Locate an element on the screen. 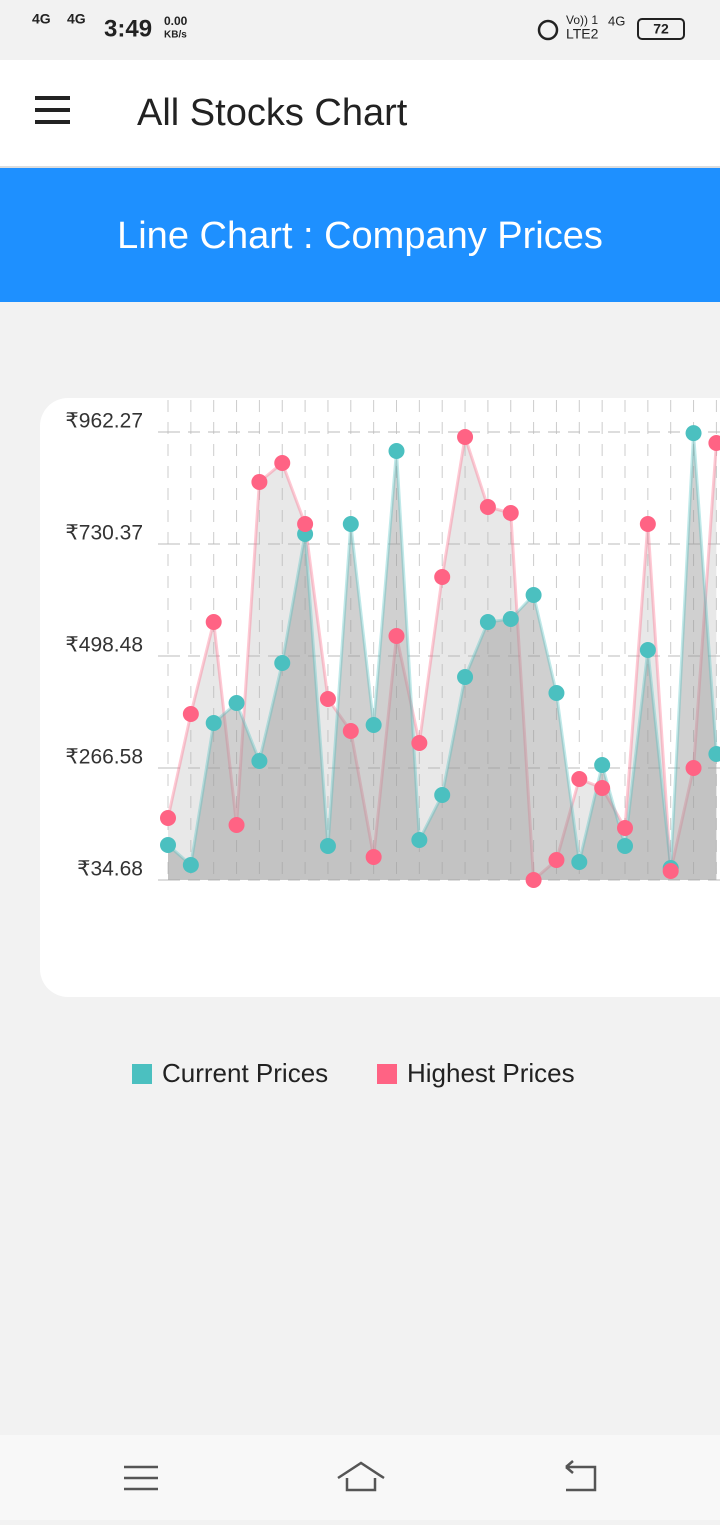  y-tick-label: ₹34.68 is located at coordinates (110, 869).